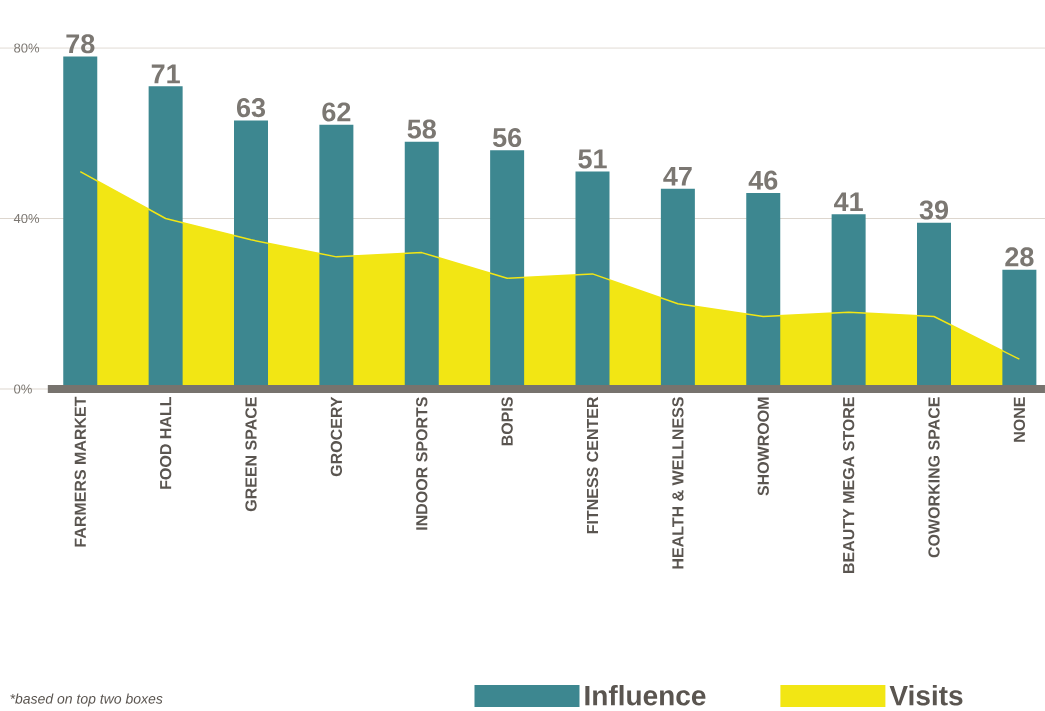  What do you see at coordinates (507, 421) in the screenshot?
I see `x-tick-label: BOPIS` at bounding box center [507, 421].